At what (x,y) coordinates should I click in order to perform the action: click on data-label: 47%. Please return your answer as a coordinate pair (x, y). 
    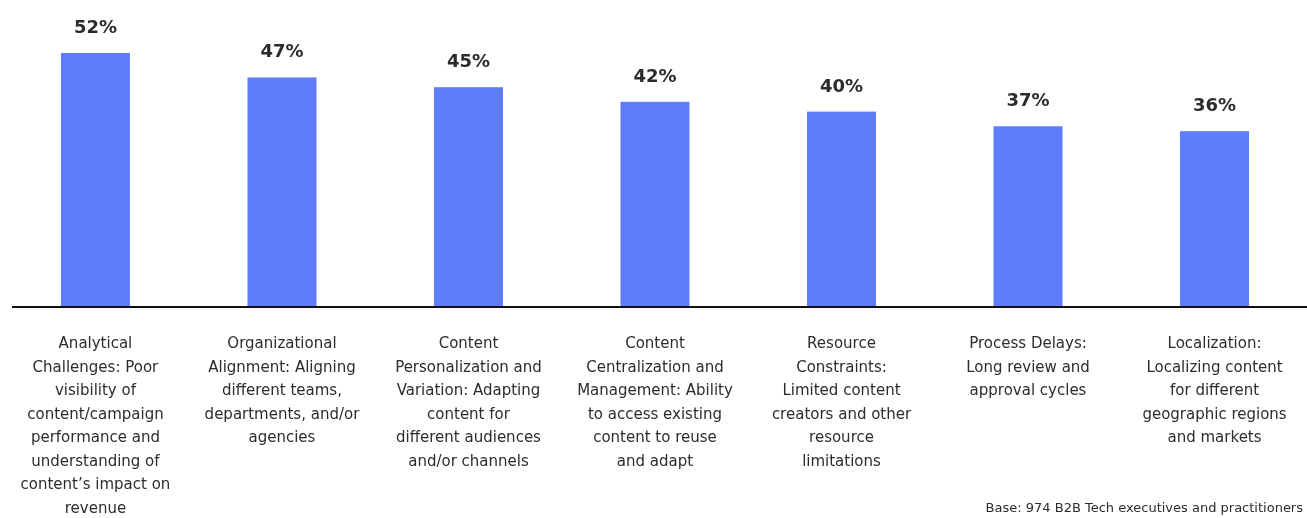
    Looking at the image, I should click on (282, 51).